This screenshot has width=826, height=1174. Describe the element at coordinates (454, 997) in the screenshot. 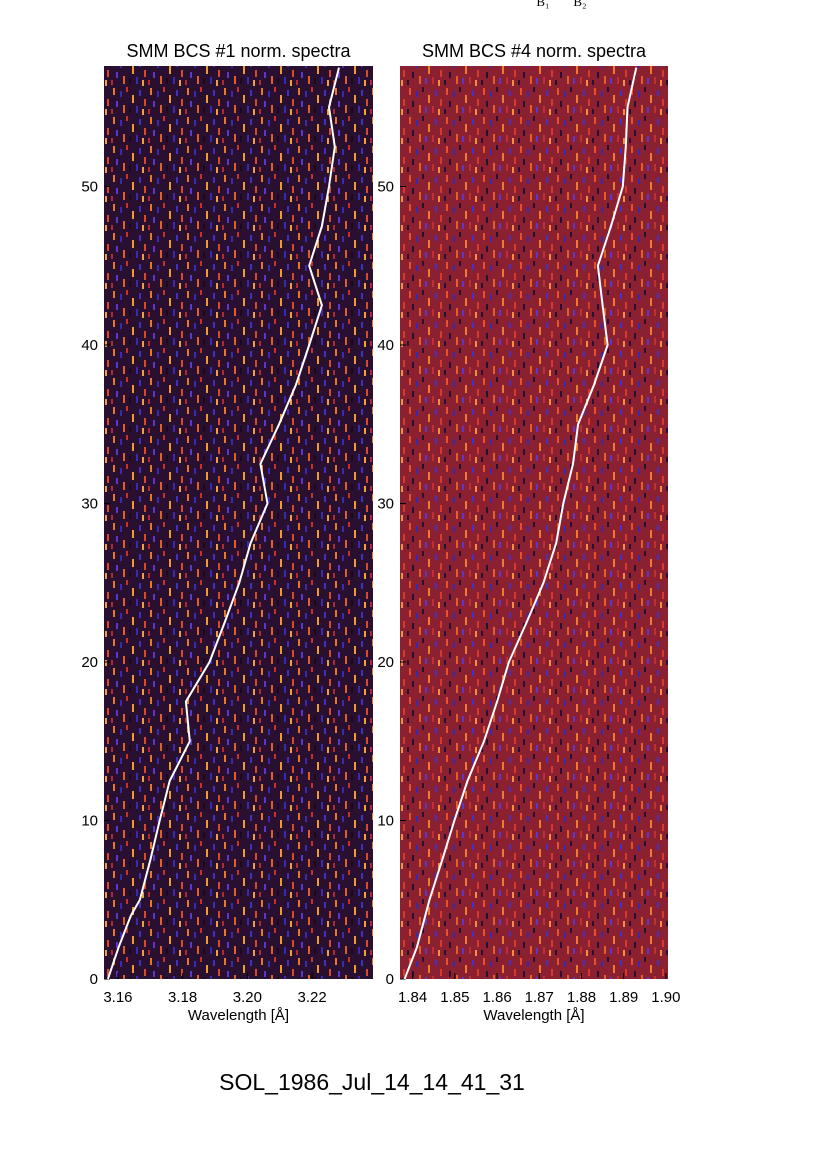

I see `x-tick-label: 1.85` at that location.